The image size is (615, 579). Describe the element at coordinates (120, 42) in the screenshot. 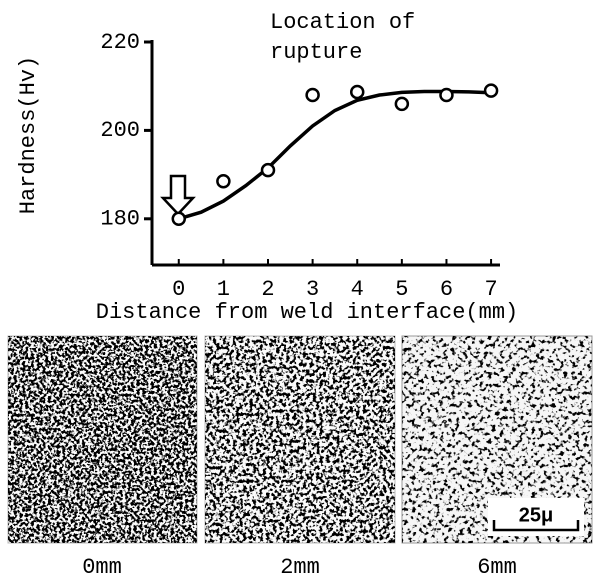

I see `y-tick-label: 220` at that location.